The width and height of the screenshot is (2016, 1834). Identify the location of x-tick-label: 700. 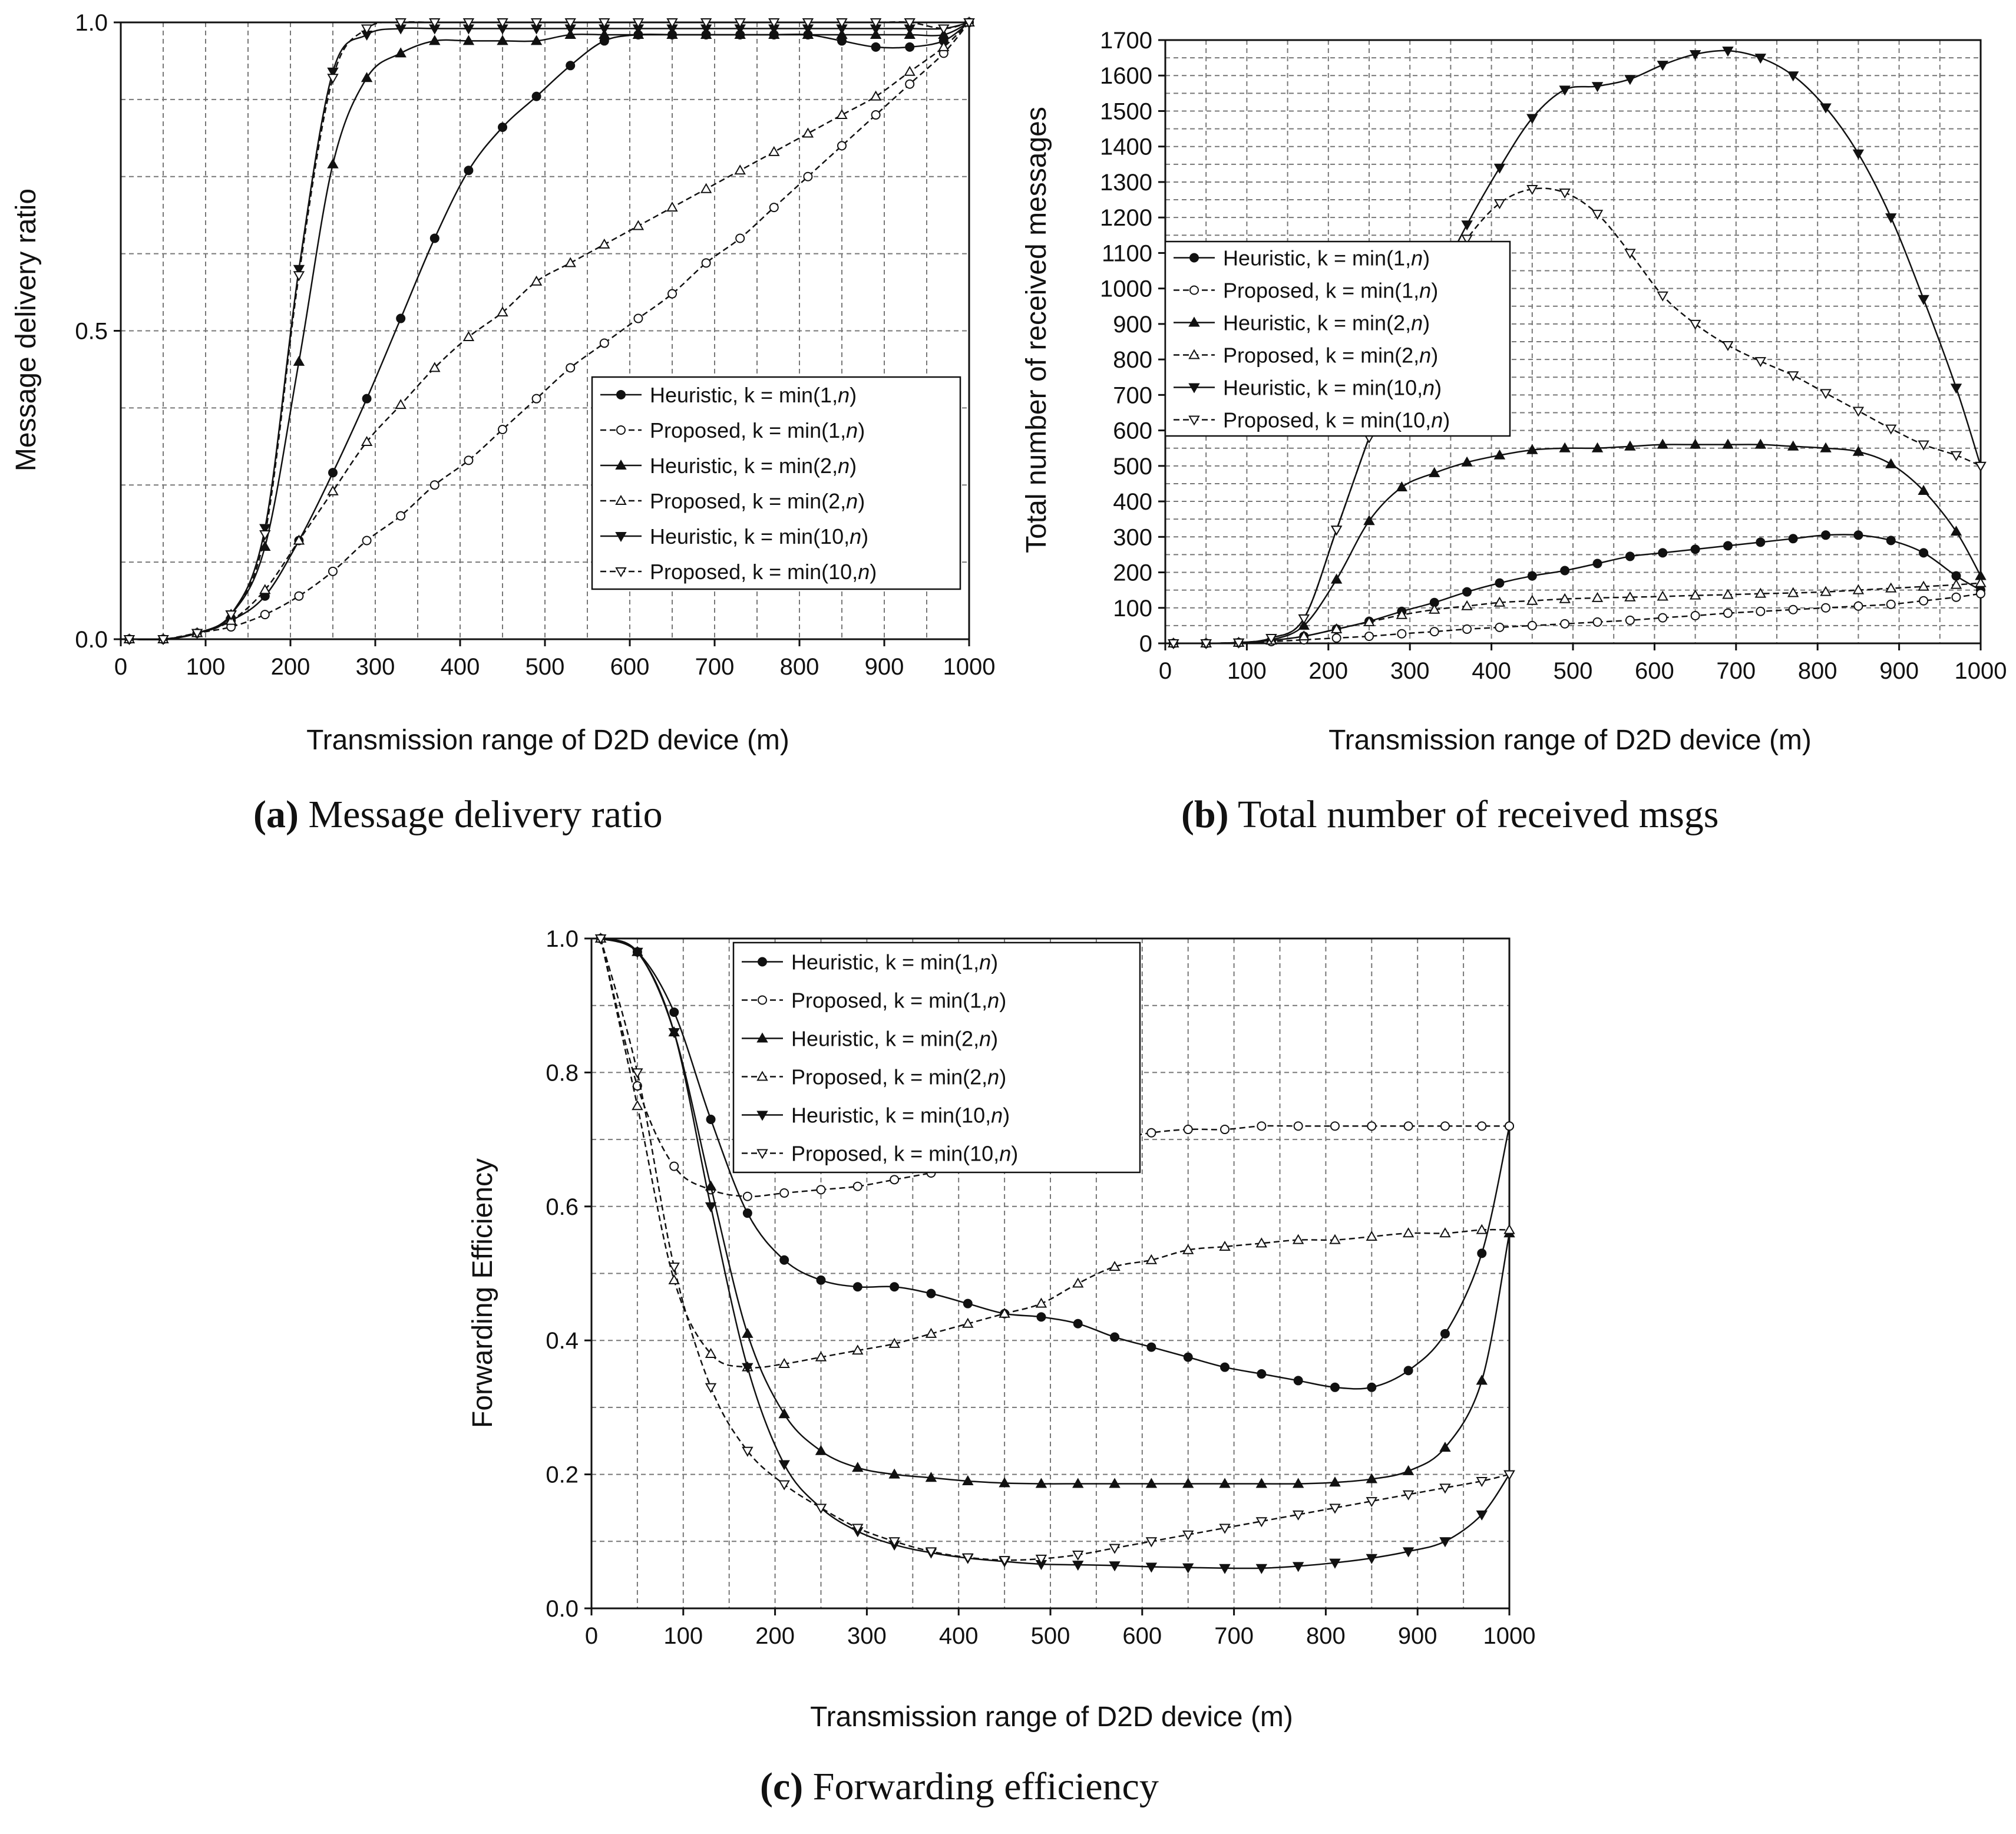
(1234, 1636).